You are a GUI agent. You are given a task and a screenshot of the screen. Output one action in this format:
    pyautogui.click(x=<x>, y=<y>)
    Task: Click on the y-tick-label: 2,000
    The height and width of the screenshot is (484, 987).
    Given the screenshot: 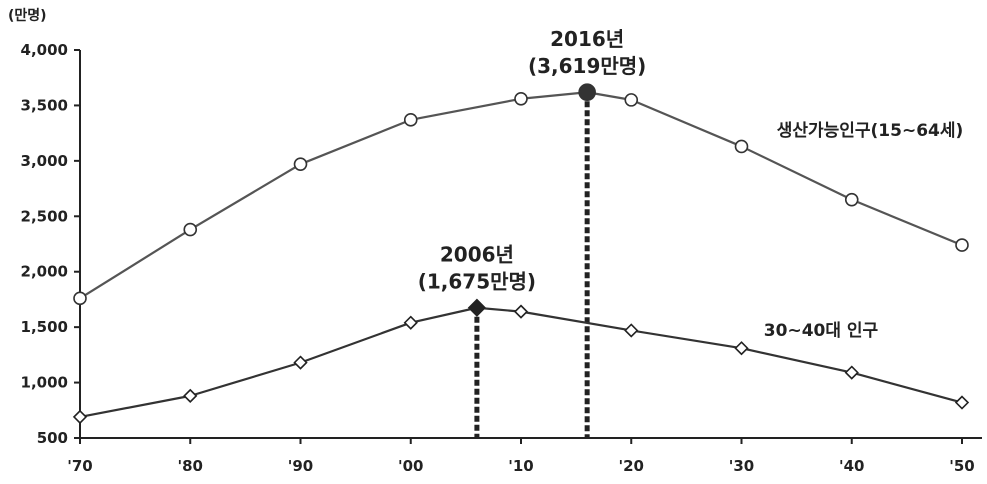 What is the action you would take?
    pyautogui.click(x=44, y=272)
    